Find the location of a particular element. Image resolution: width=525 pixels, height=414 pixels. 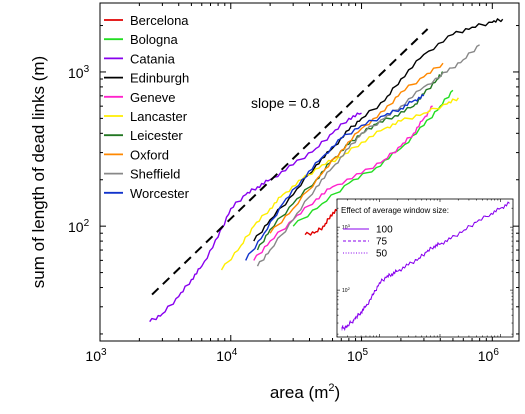

inset-legend-label-100: 100 is located at coordinates (384, 230).